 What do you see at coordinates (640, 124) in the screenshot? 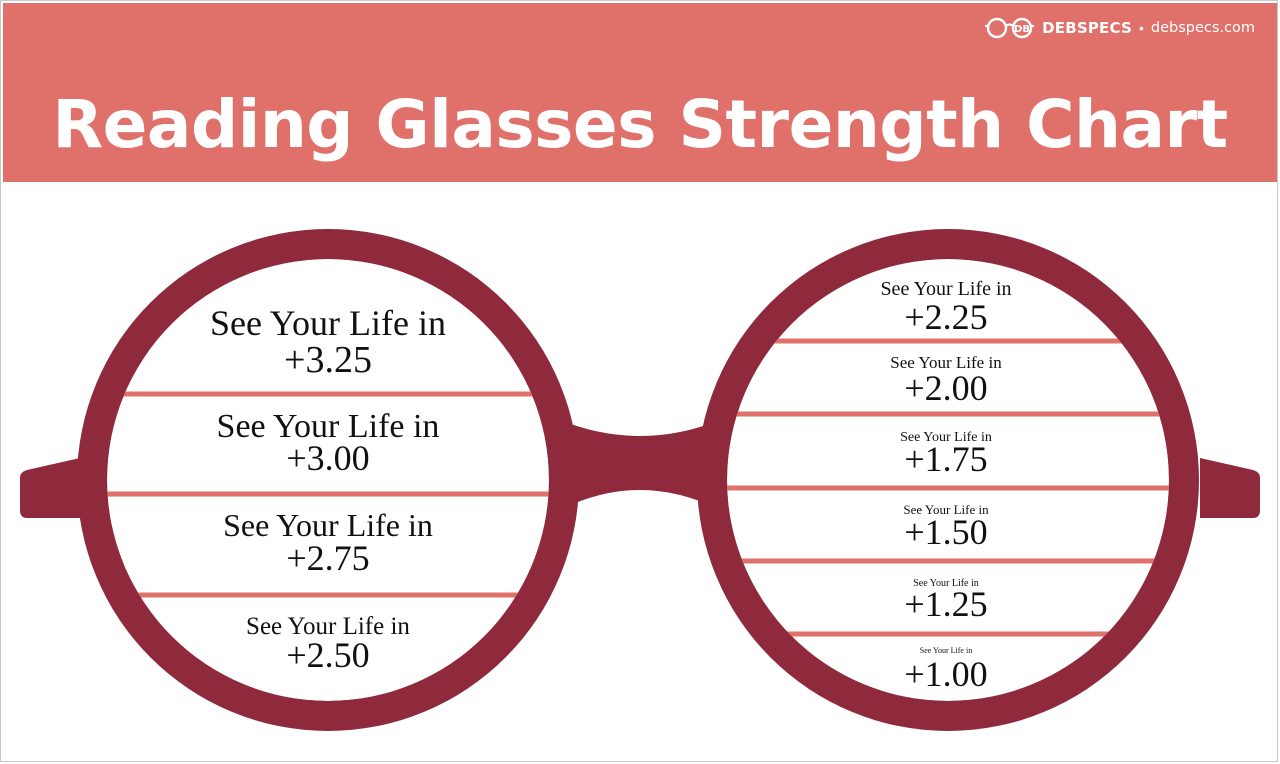
I see `page-title: Reading Glasses Strength Chart` at bounding box center [640, 124].